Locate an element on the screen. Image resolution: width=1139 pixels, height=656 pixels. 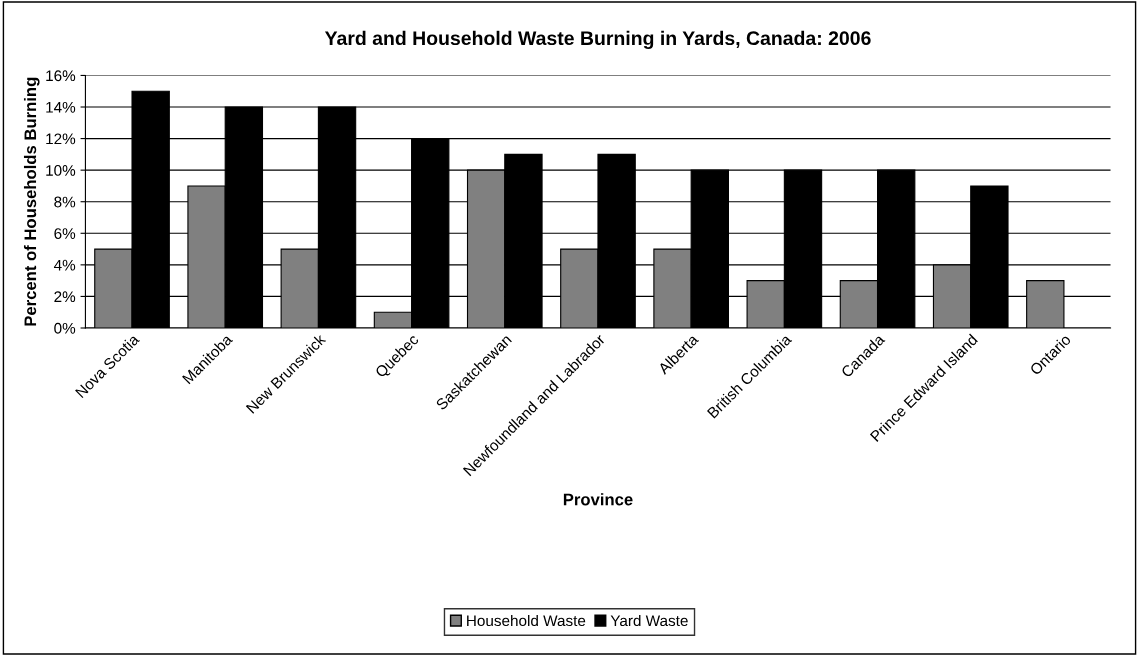
y-axis-title: Percent of Households Burning is located at coordinates (31, 201).